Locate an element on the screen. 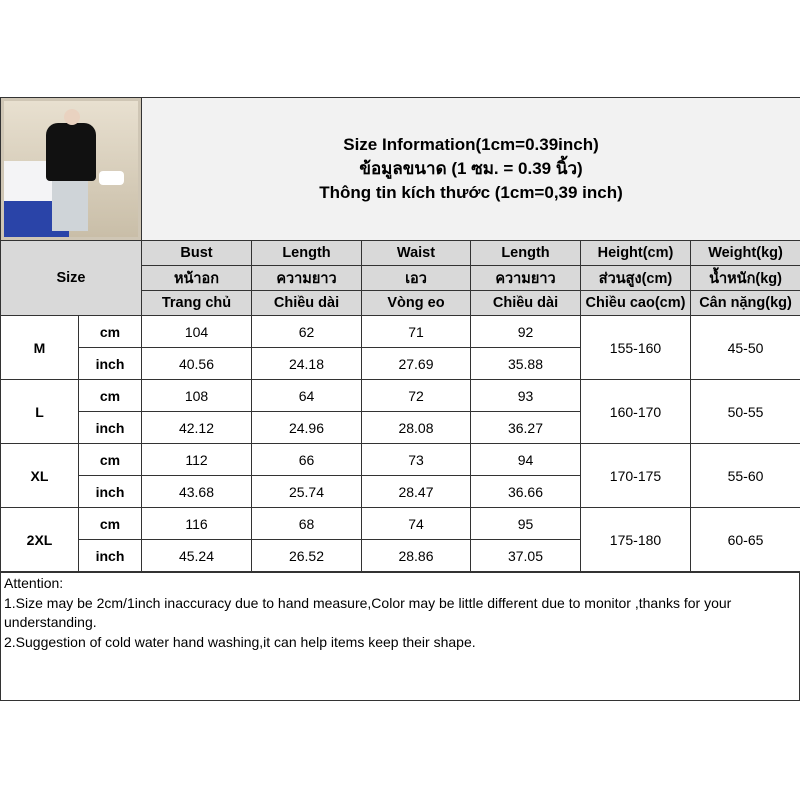 The width and height of the screenshot is (800, 800). column-header: Cân nặng(kg) is located at coordinates (744, 303).